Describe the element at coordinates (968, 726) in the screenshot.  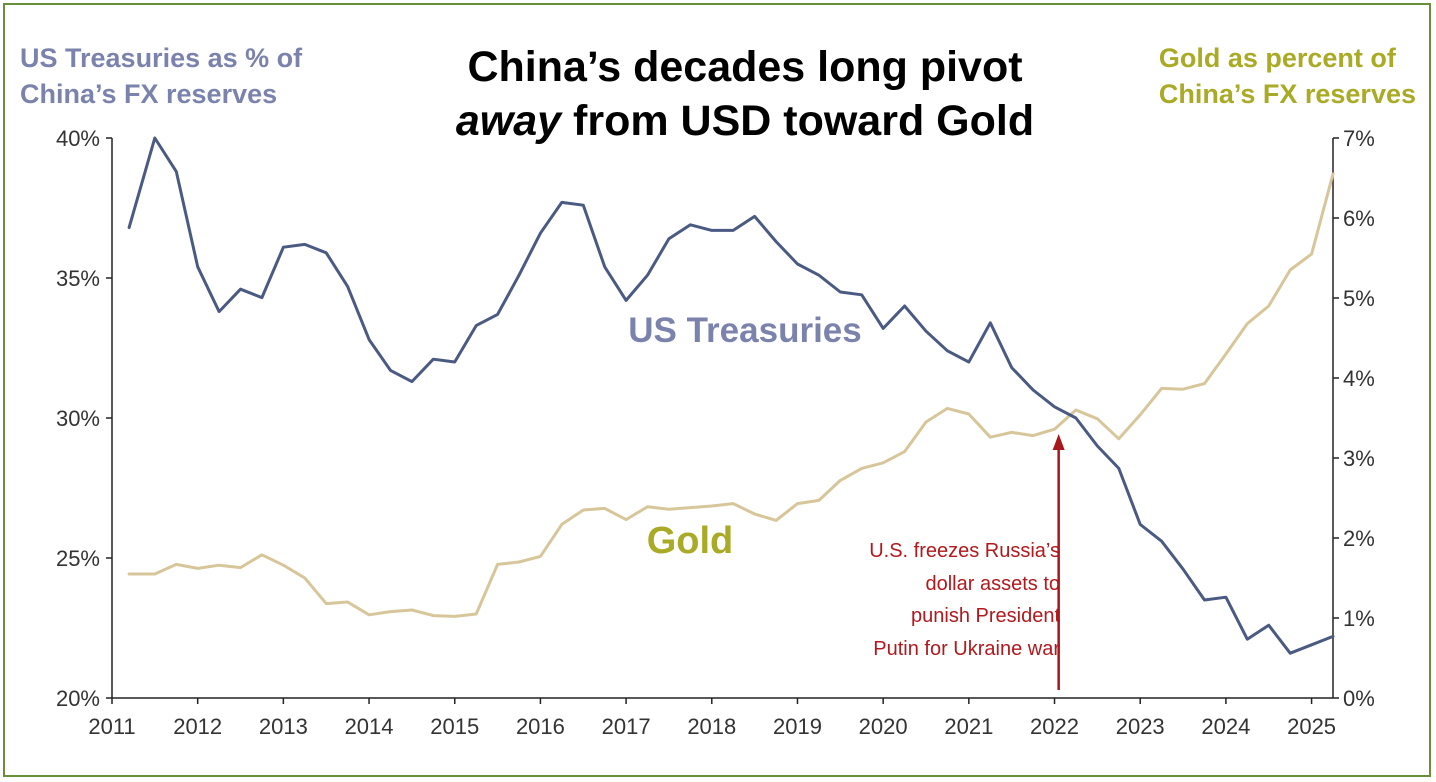
I see `x-tick-label: 2021` at that location.